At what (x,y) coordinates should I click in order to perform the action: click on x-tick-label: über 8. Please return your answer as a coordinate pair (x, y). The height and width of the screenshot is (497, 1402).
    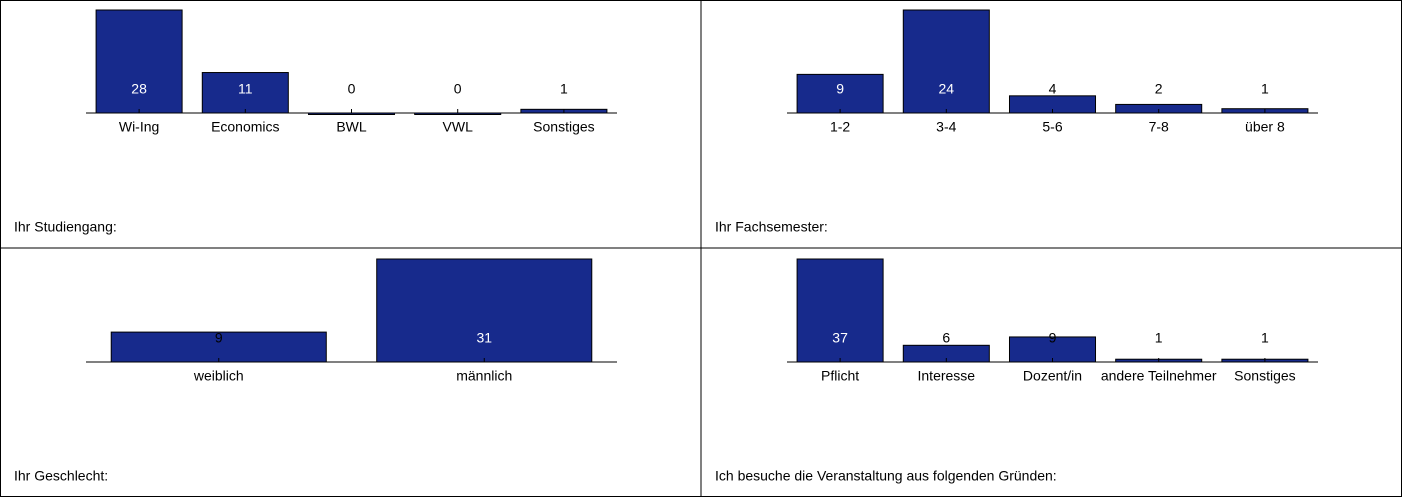
    Looking at the image, I should click on (1265, 127).